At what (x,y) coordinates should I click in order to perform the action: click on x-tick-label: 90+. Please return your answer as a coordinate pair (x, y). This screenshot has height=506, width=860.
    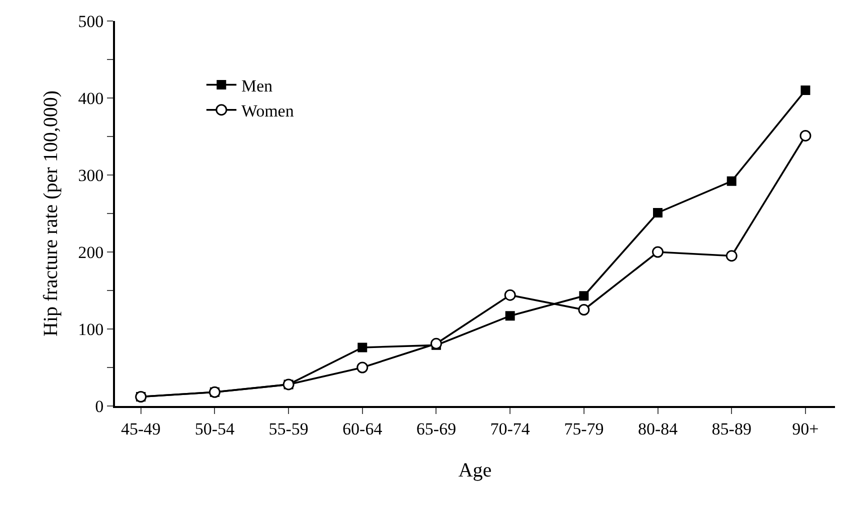
    Looking at the image, I should click on (805, 428).